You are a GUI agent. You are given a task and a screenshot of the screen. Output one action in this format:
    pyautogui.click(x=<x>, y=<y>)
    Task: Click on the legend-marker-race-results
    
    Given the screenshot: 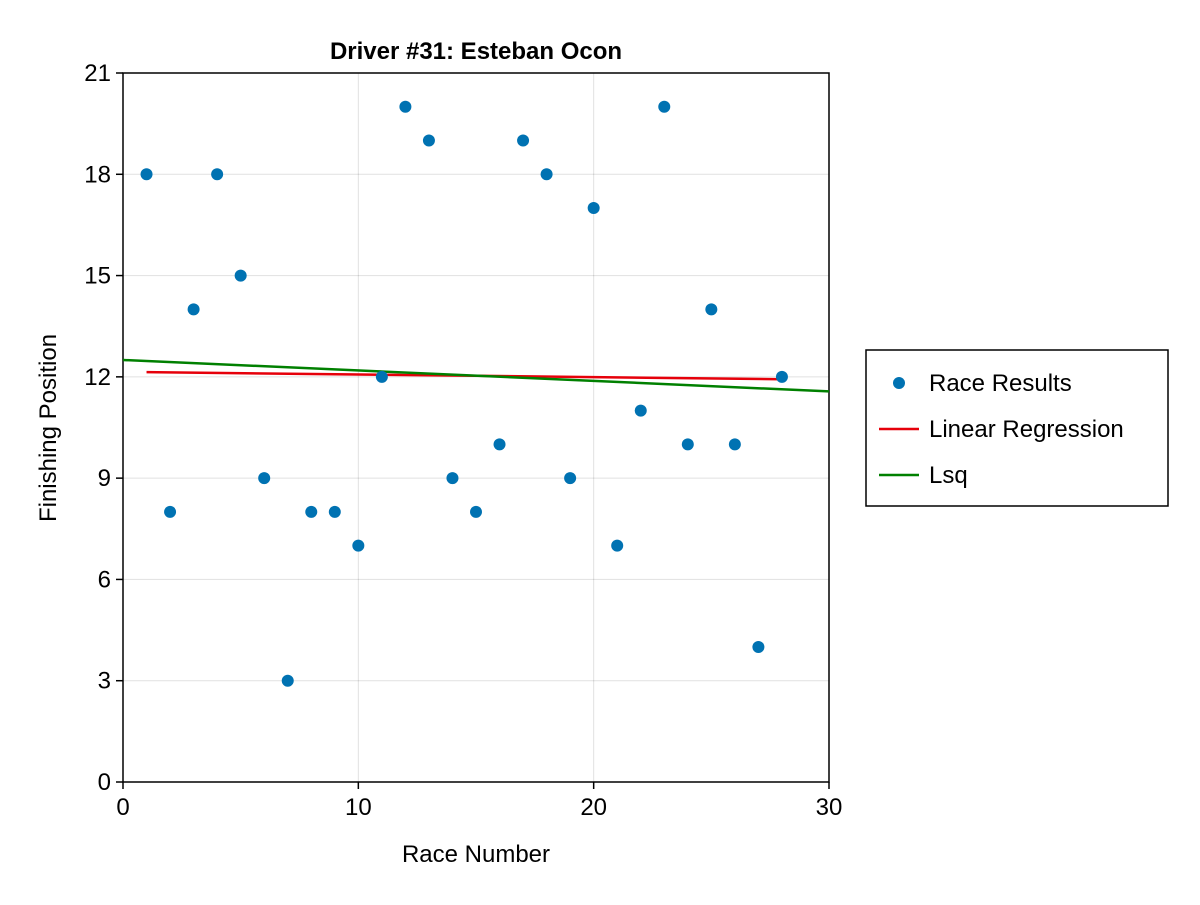 What is the action you would take?
    pyautogui.click(x=899, y=383)
    